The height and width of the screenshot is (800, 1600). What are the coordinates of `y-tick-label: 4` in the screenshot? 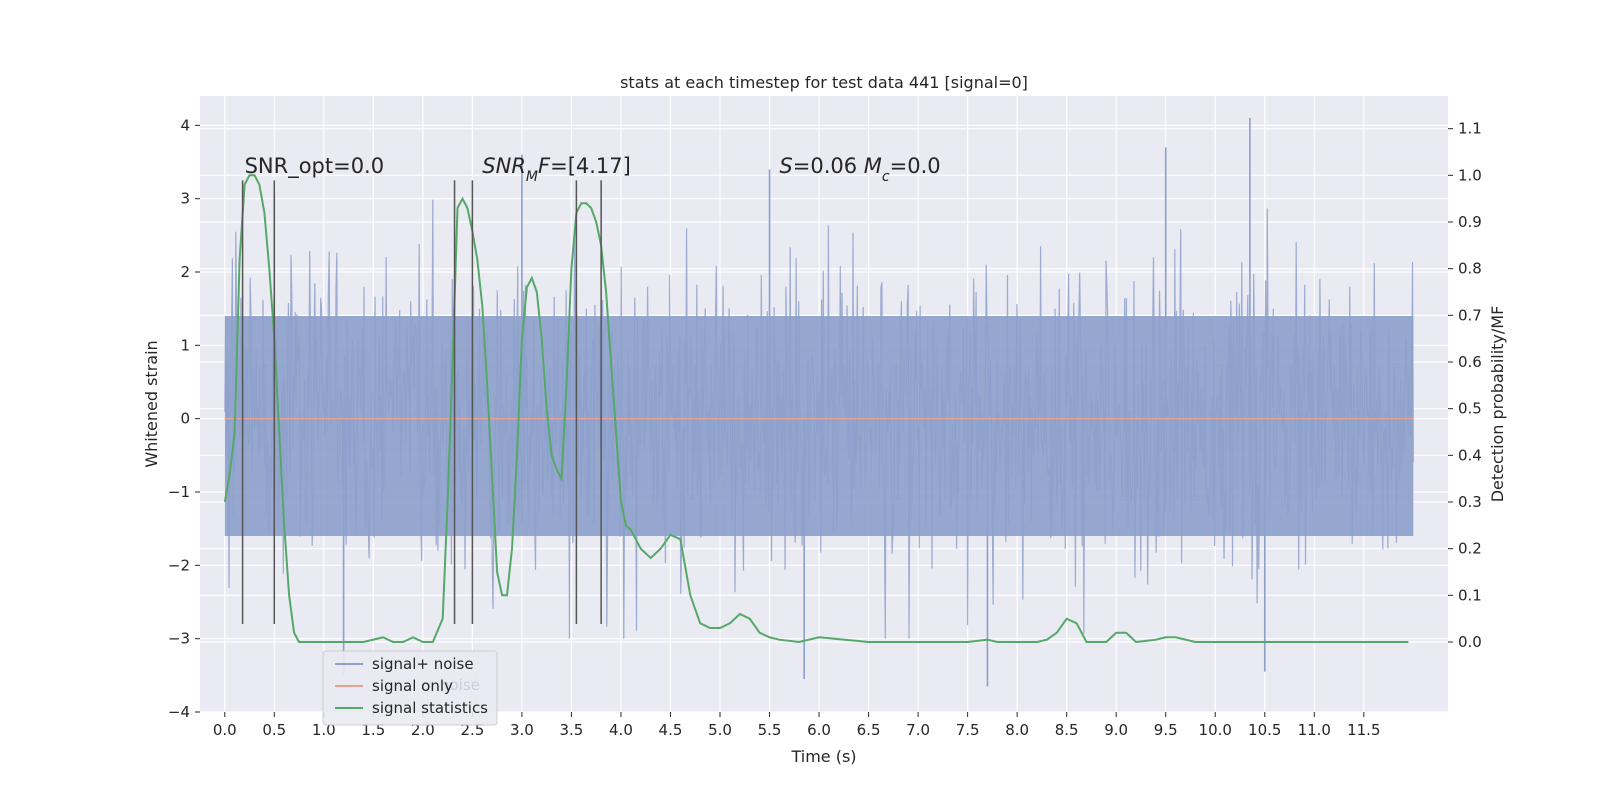 It's located at (185, 125).